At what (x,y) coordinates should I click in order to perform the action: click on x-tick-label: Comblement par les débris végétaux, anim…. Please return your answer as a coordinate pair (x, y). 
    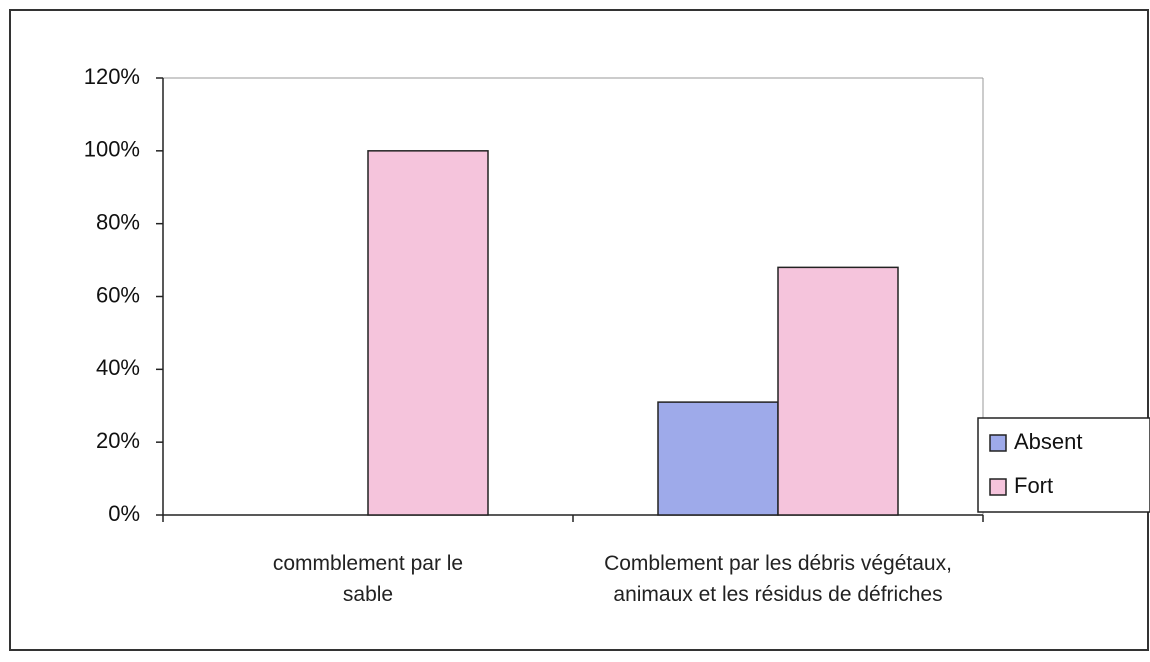
    Looking at the image, I should click on (778, 579).